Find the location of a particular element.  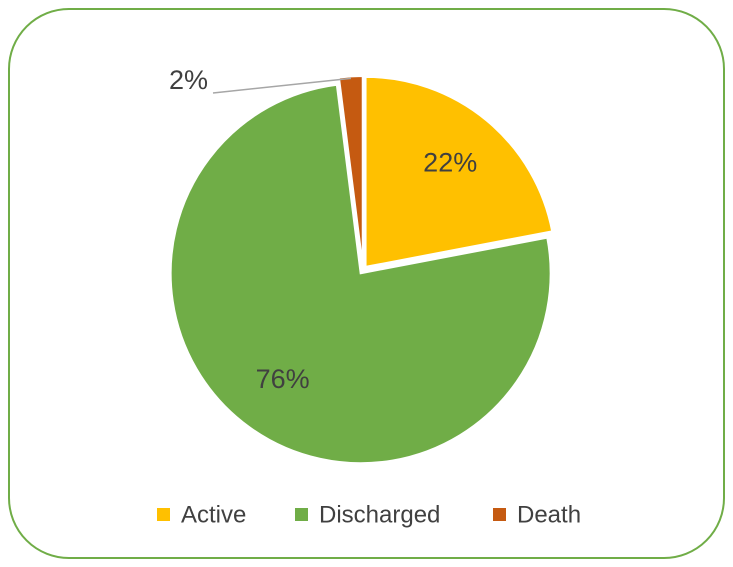

legend-label: Death is located at coordinates (549, 514).